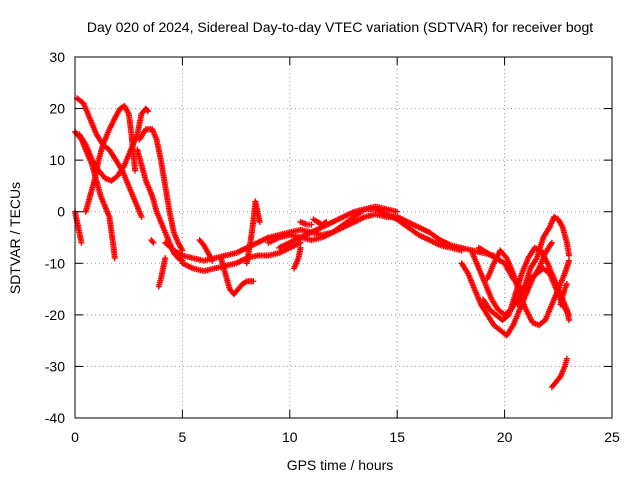  What do you see at coordinates (55, 315) in the screenshot?
I see `y-tick-label: -20` at bounding box center [55, 315].